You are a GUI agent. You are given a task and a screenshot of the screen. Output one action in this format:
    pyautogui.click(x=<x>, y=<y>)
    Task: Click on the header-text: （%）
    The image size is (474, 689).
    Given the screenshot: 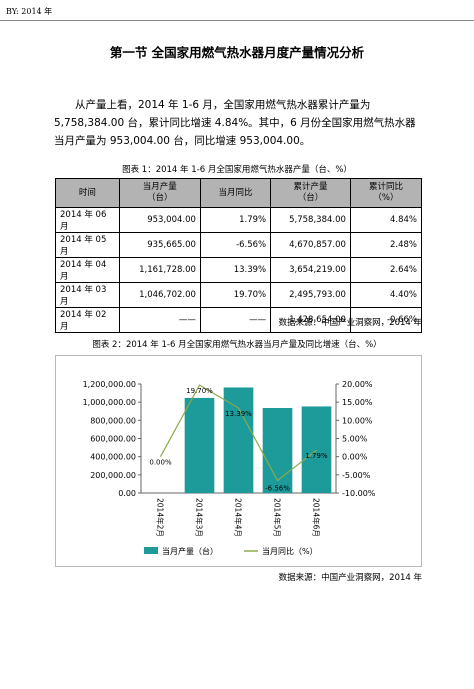 What is the action you would take?
    pyautogui.click(x=386, y=198)
    